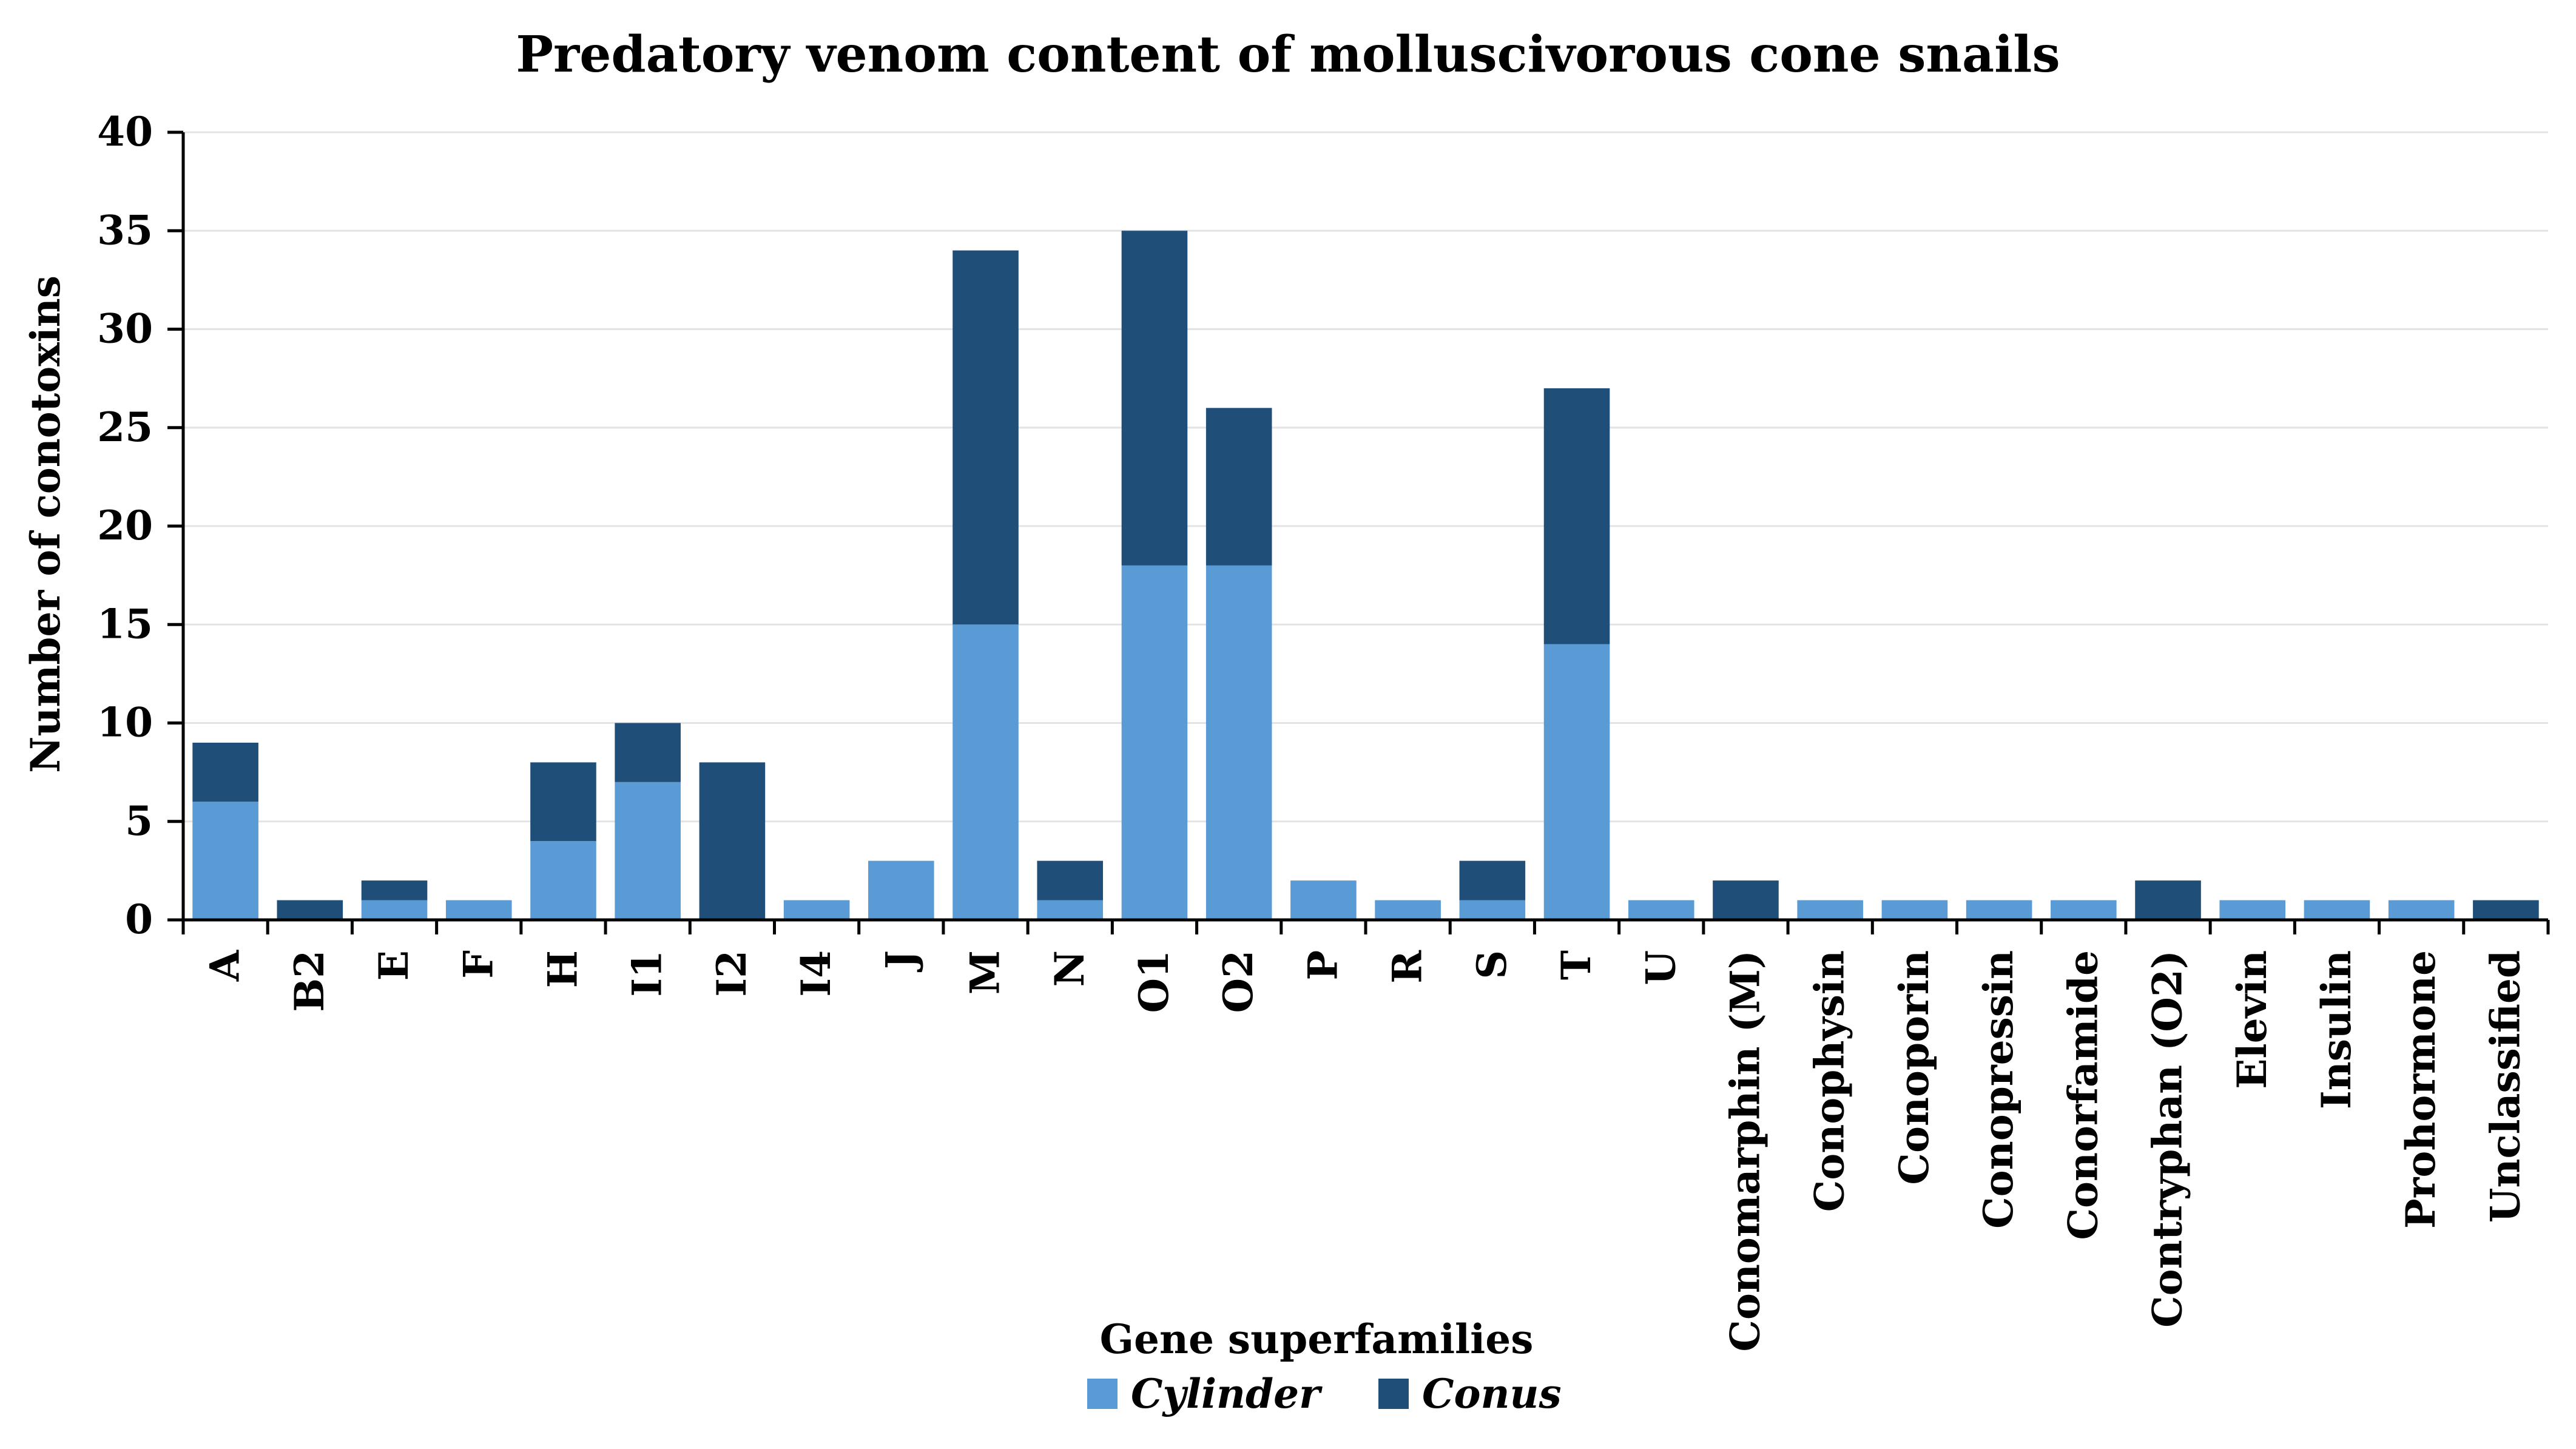 The width and height of the screenshot is (2576, 1449). What do you see at coordinates (1576, 965) in the screenshot?
I see `x-tick-label-16: T` at bounding box center [1576, 965].